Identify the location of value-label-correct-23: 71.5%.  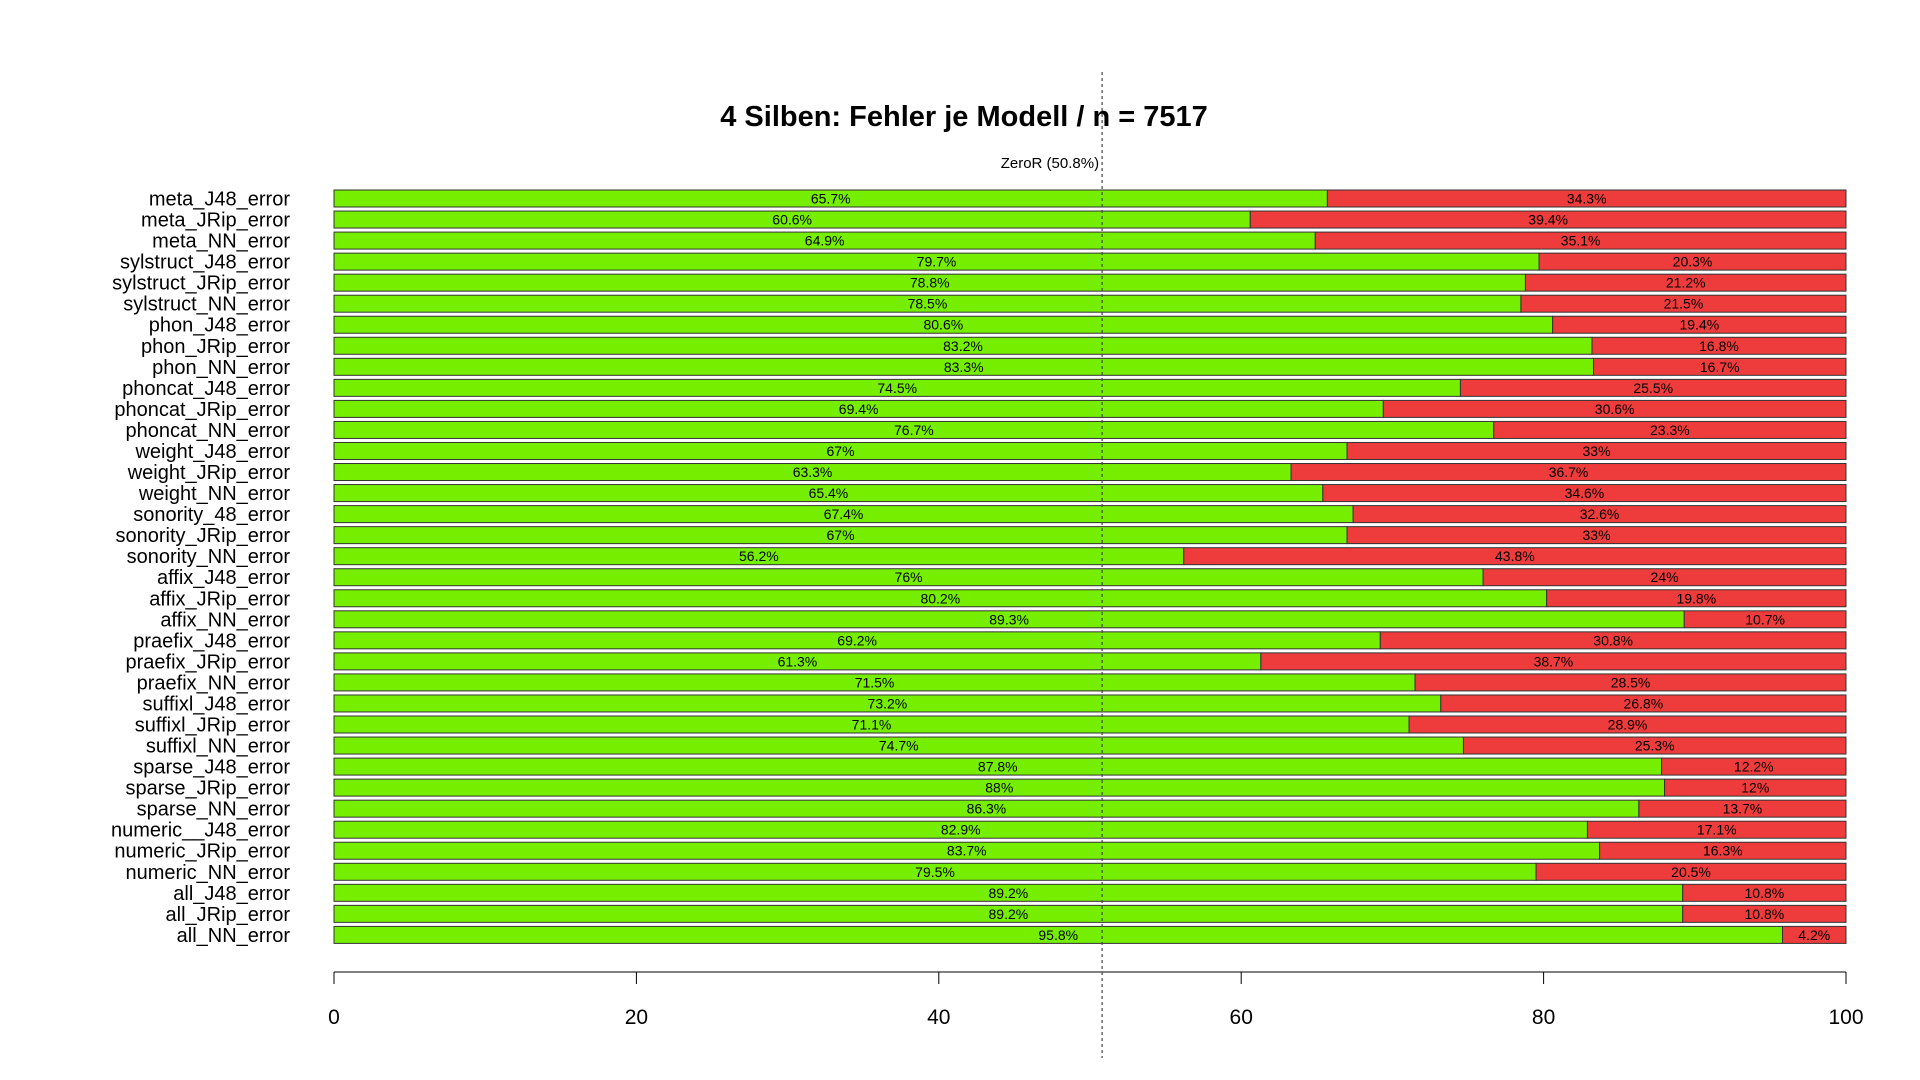
(875, 682).